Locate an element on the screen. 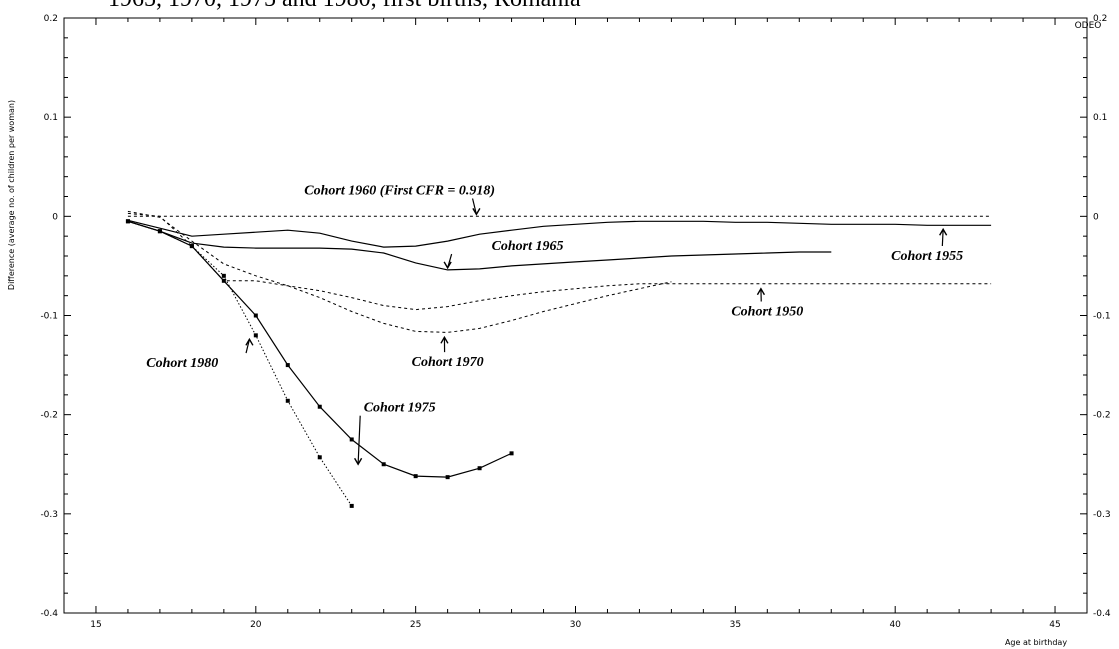  x-tick-label: 20 is located at coordinates (256, 625).